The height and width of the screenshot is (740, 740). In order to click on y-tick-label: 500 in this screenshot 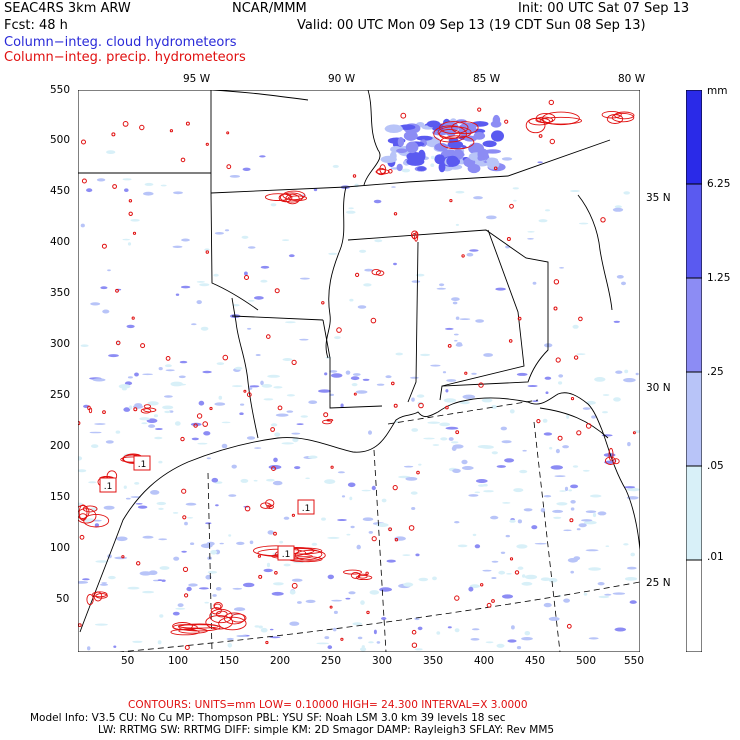, I will do `click(60, 140)`.